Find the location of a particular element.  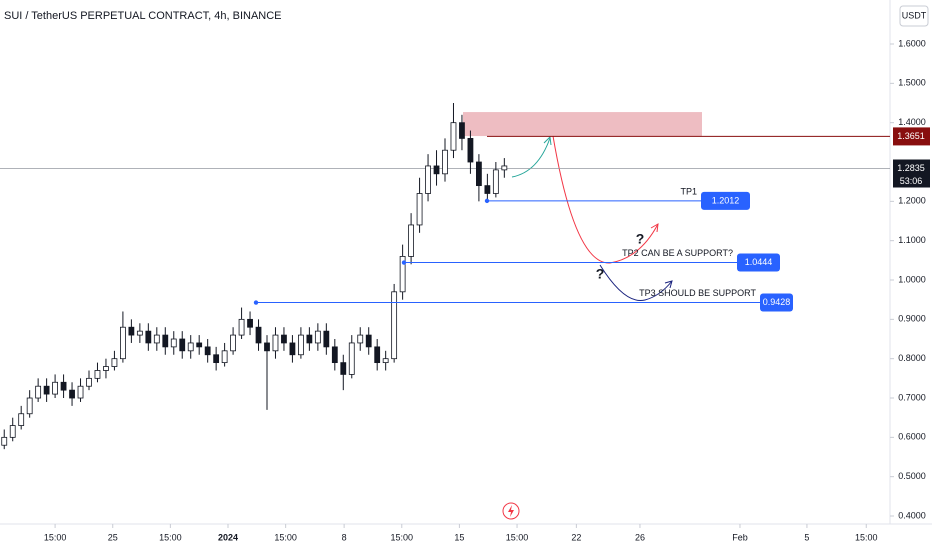

icon-bolt is located at coordinates (511, 511).